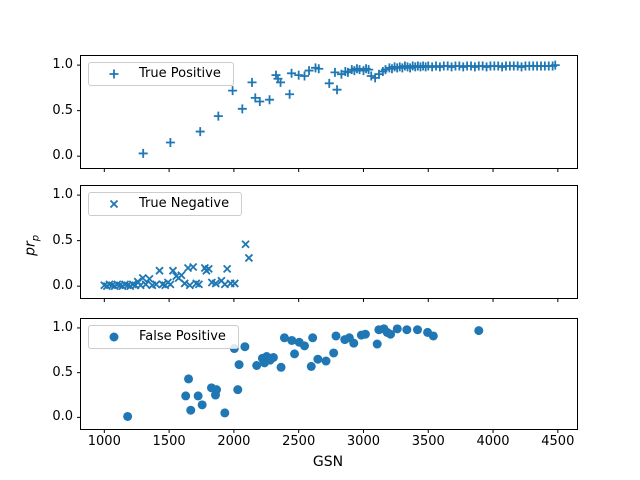 The width and height of the screenshot is (640, 480). Describe the element at coordinates (328, 462) in the screenshot. I see `x-axis-label: GSN` at that location.